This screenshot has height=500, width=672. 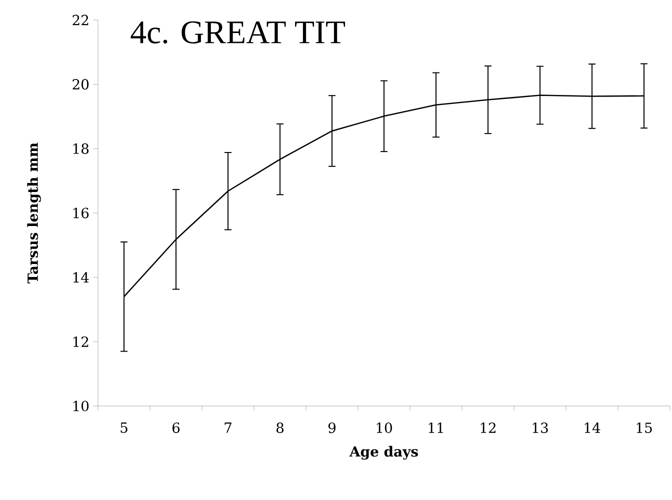 I want to click on y-tick-label: 14, so click(x=81, y=277).